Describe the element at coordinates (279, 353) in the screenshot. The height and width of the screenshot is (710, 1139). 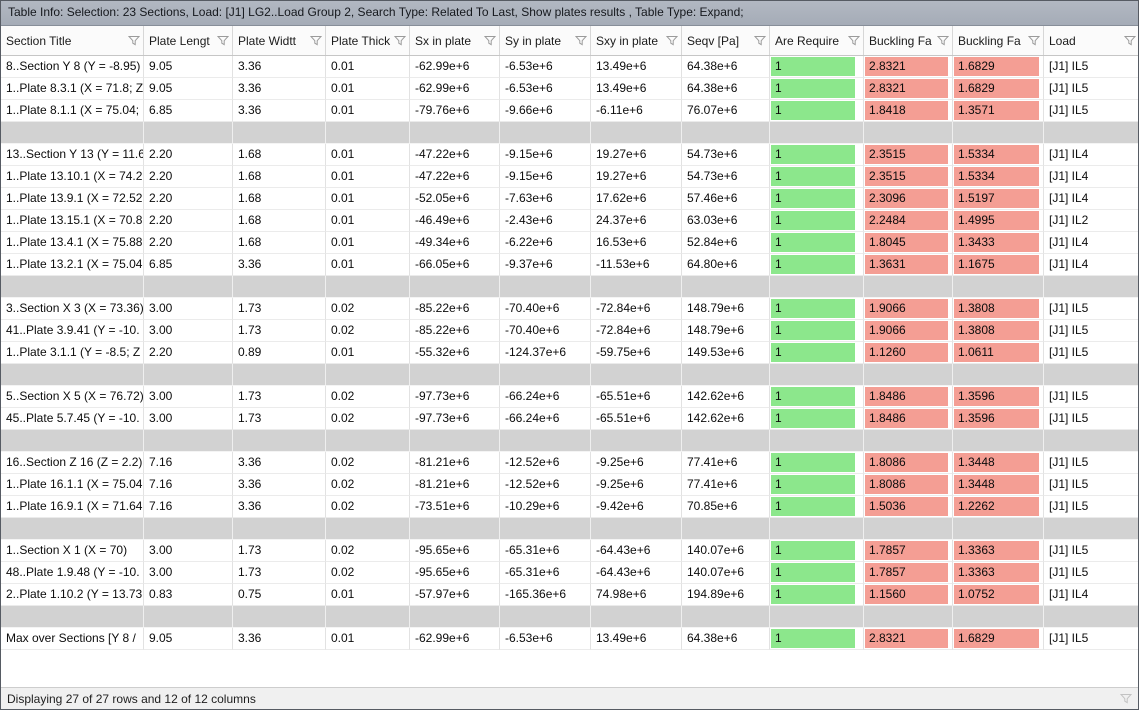
I see `value-cell: 0.89` at that location.